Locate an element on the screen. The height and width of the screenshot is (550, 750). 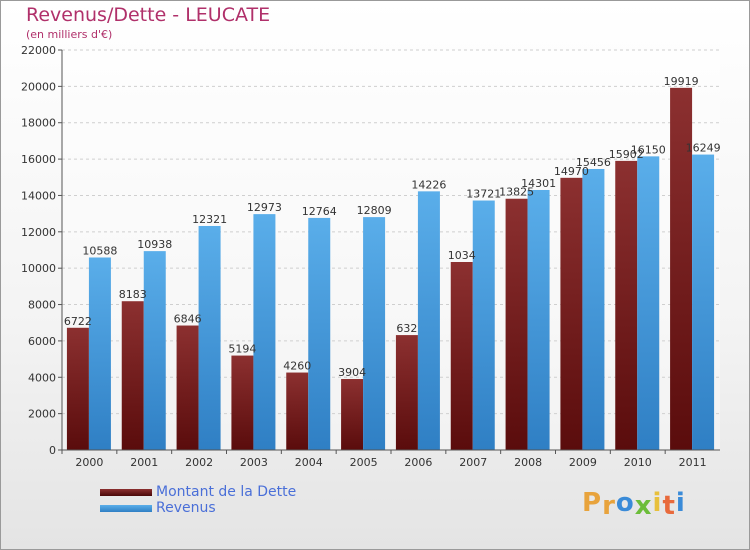
data-label-revenus: 16150 is located at coordinates (648, 149).